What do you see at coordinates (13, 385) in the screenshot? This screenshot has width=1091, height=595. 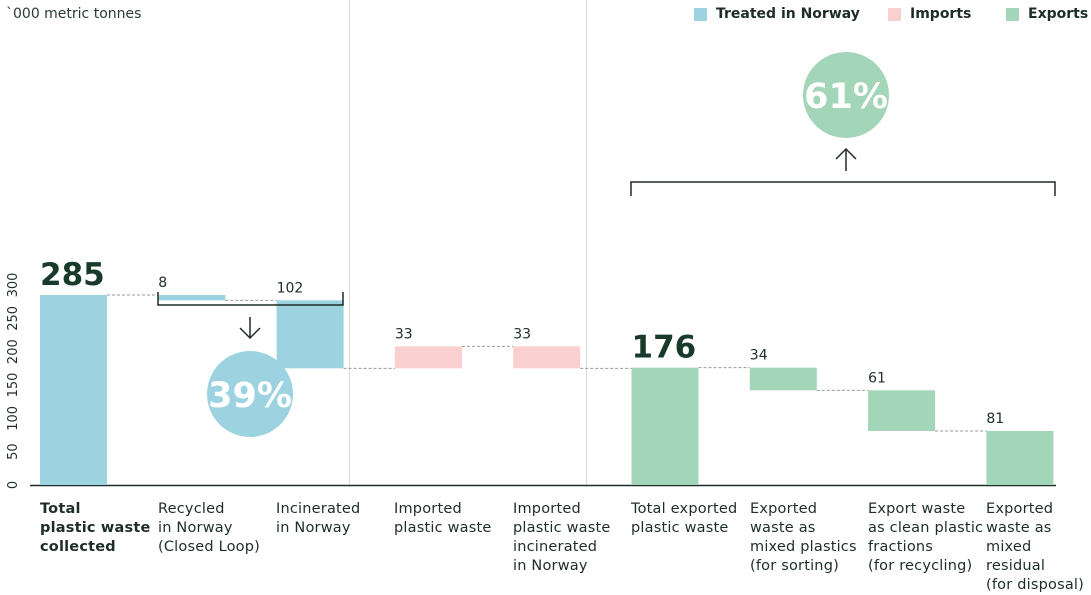 I see `y-tick-label: 150` at bounding box center [13, 385].